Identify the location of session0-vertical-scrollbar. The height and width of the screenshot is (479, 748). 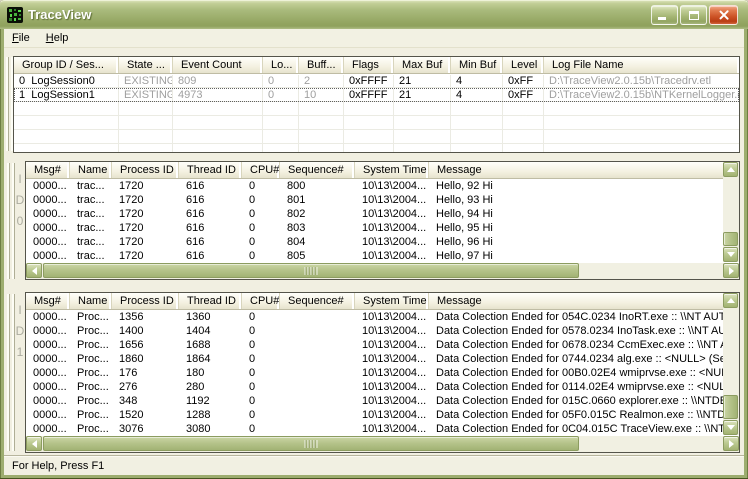
(731, 212).